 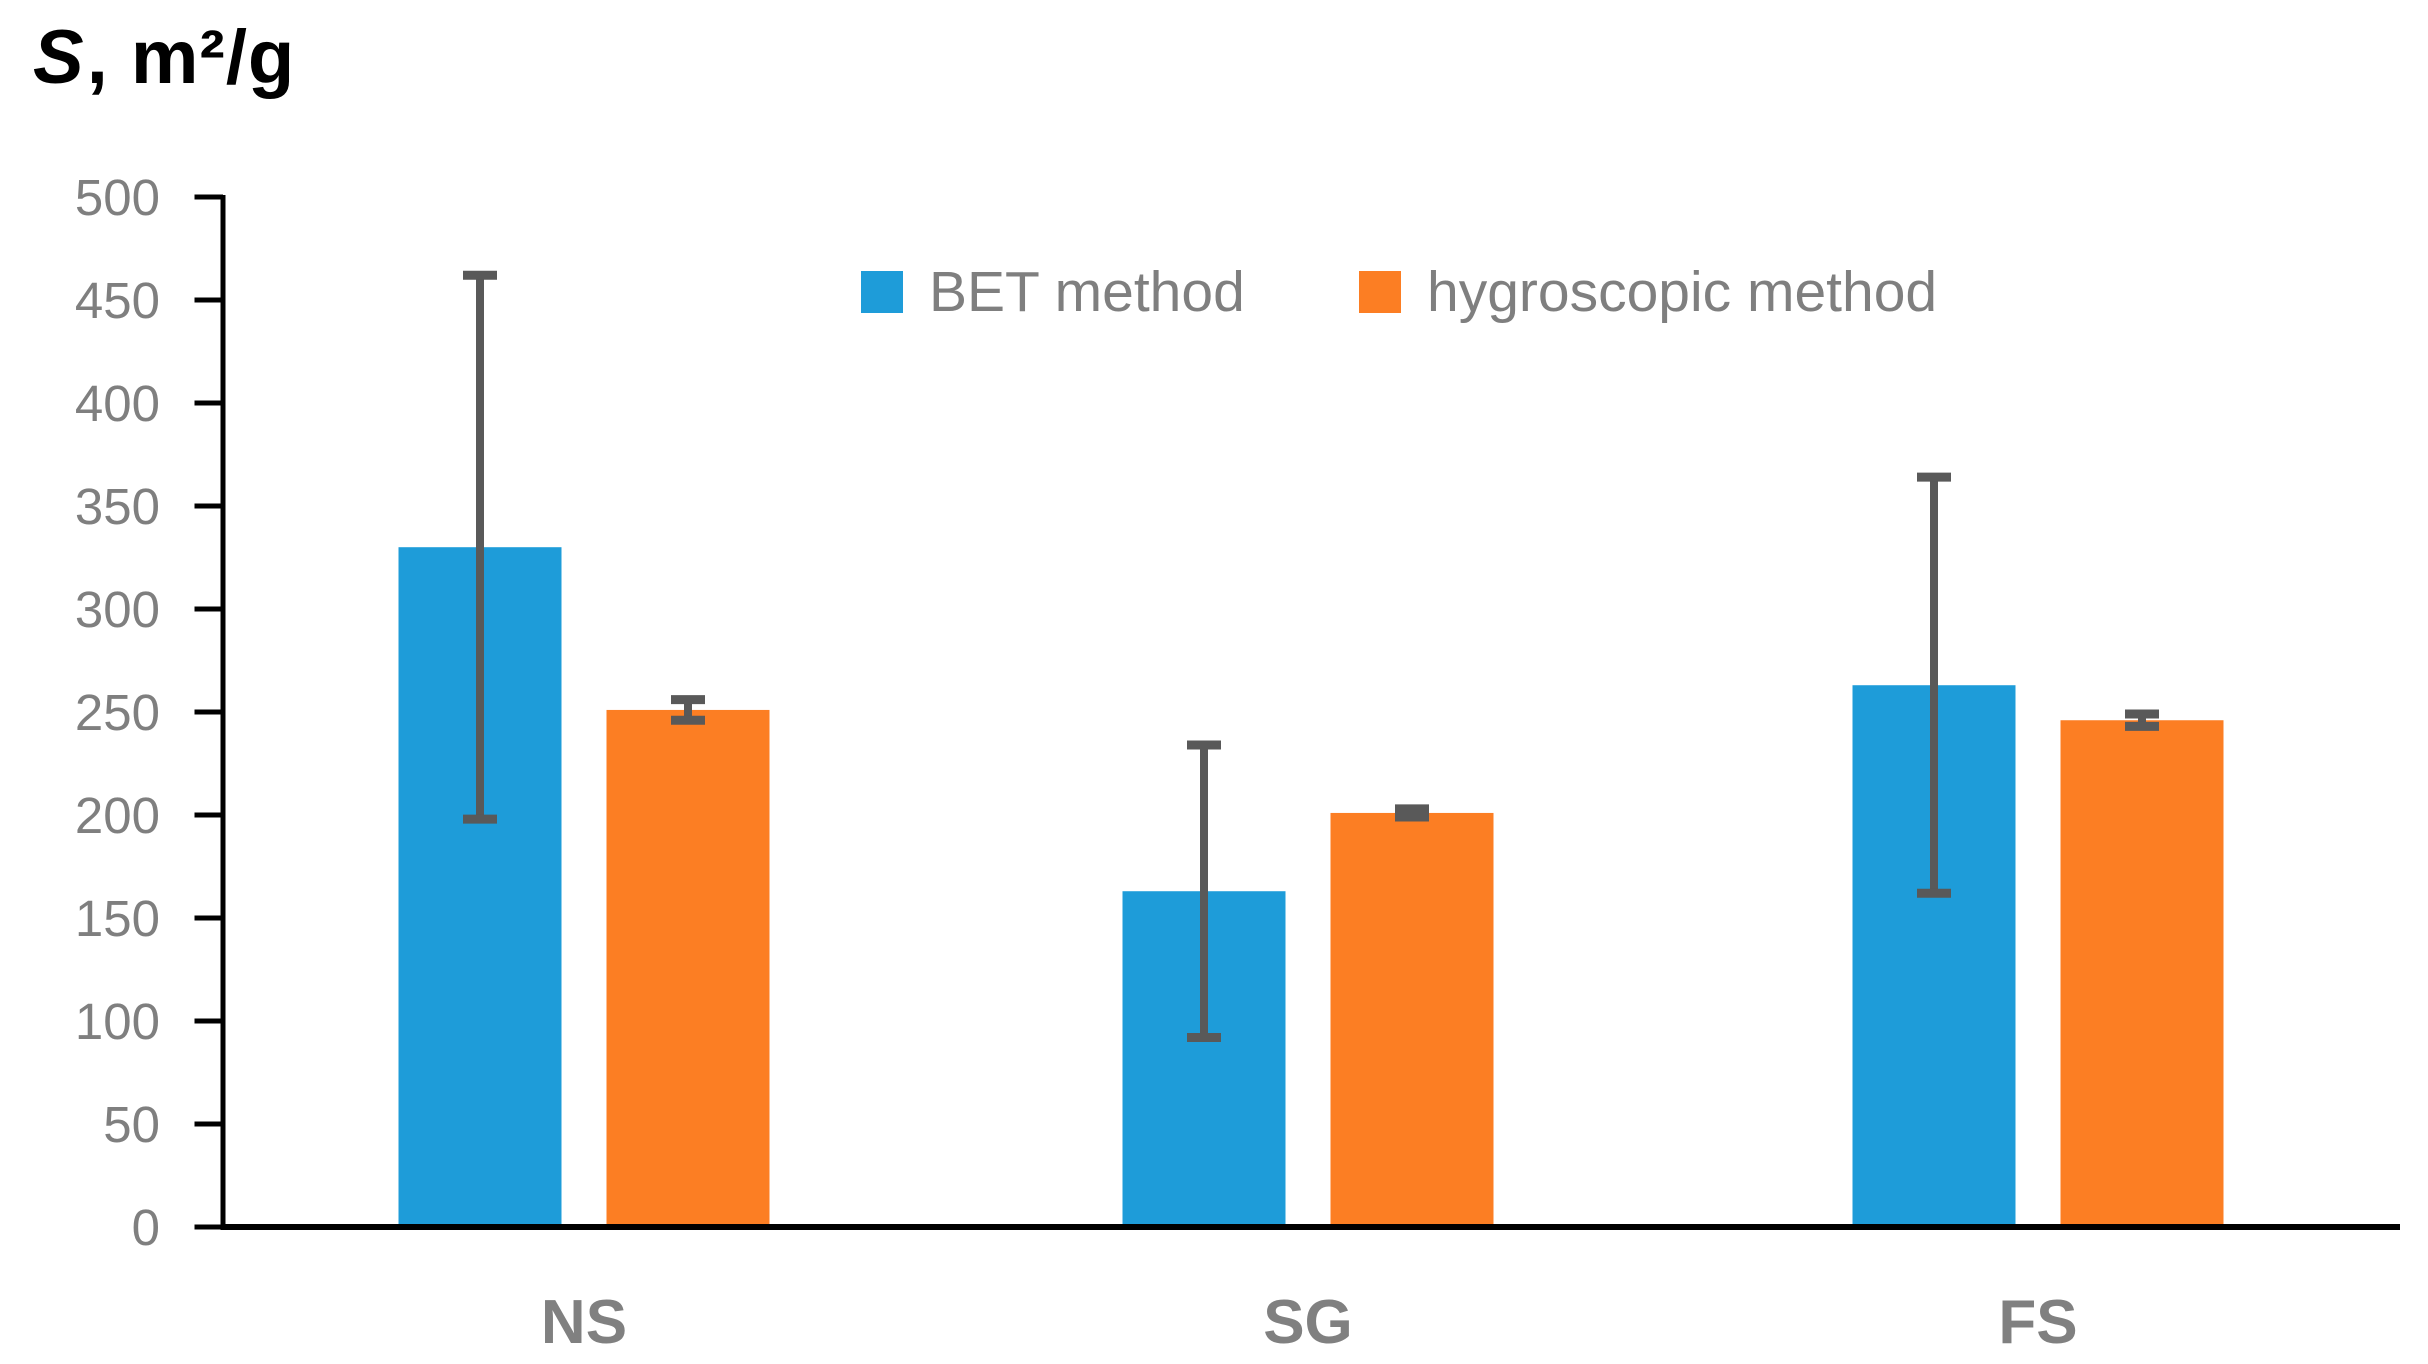 I want to click on x-category-label-NS: NS, so click(x=584, y=1322).